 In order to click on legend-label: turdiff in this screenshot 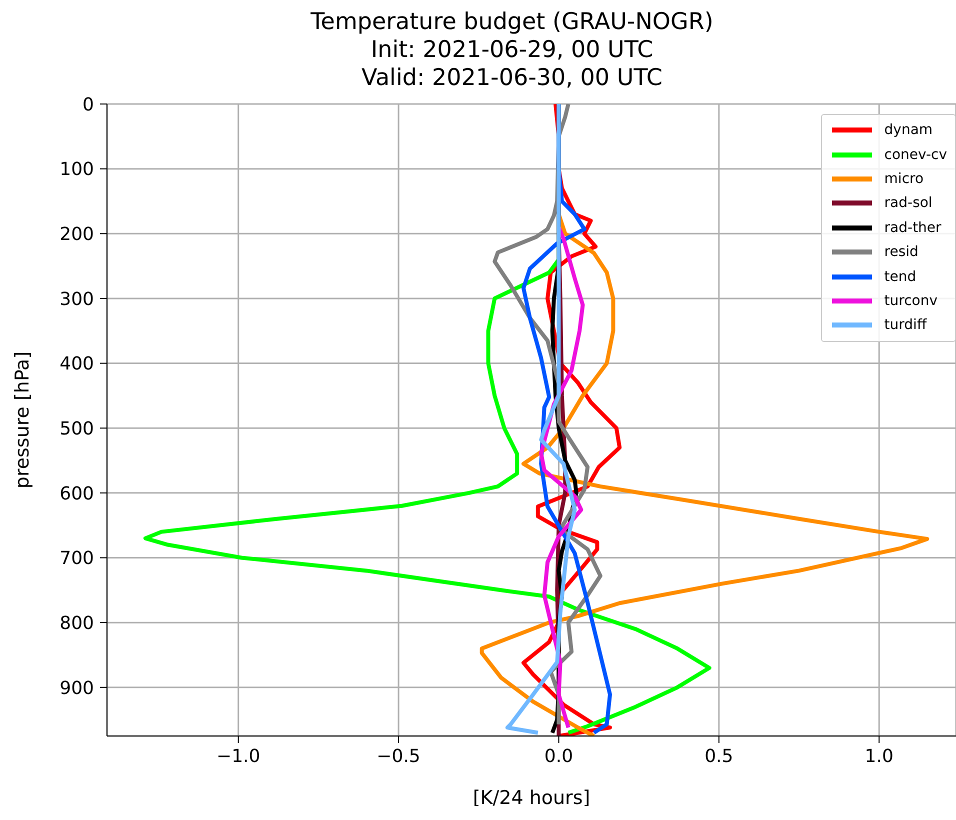, I will do `click(905, 325)`.